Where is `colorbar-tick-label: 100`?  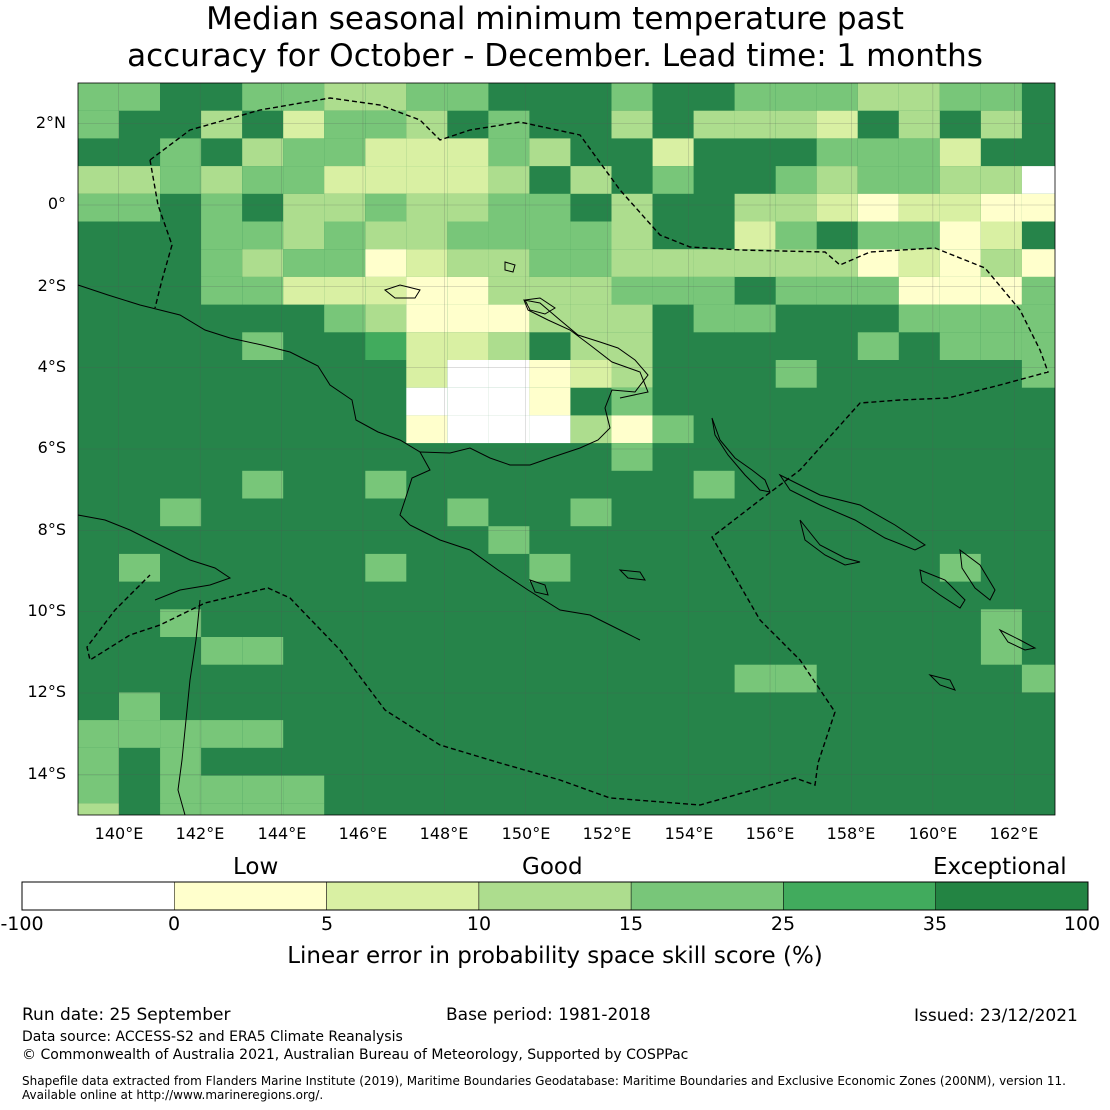 colorbar-tick-label: 100 is located at coordinates (1082, 924).